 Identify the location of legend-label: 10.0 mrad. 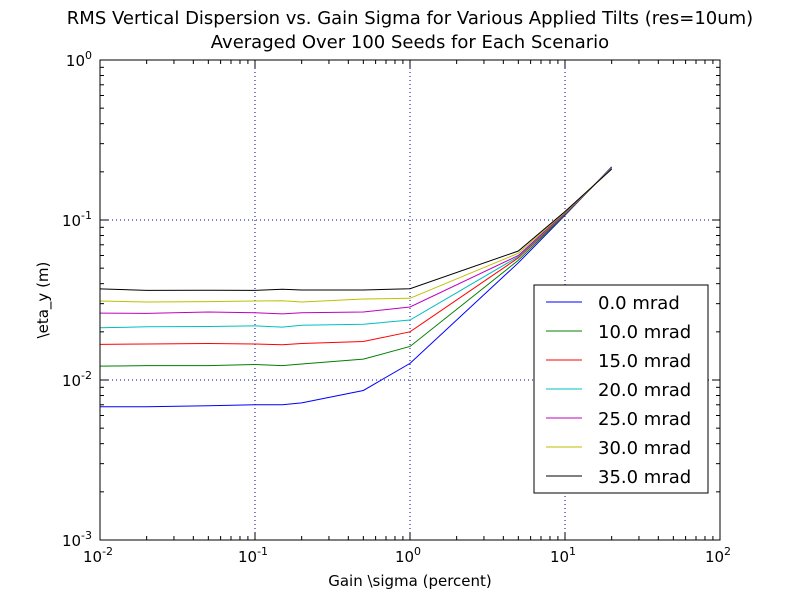
(644, 332).